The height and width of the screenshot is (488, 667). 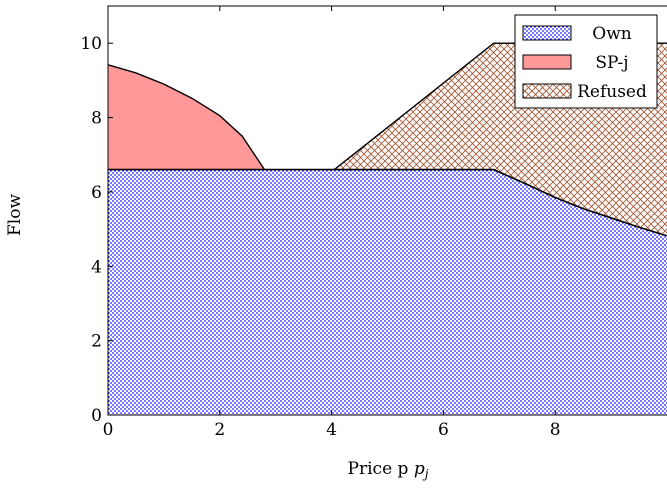 What do you see at coordinates (96, 267) in the screenshot?
I see `y-tick-label: 4` at bounding box center [96, 267].